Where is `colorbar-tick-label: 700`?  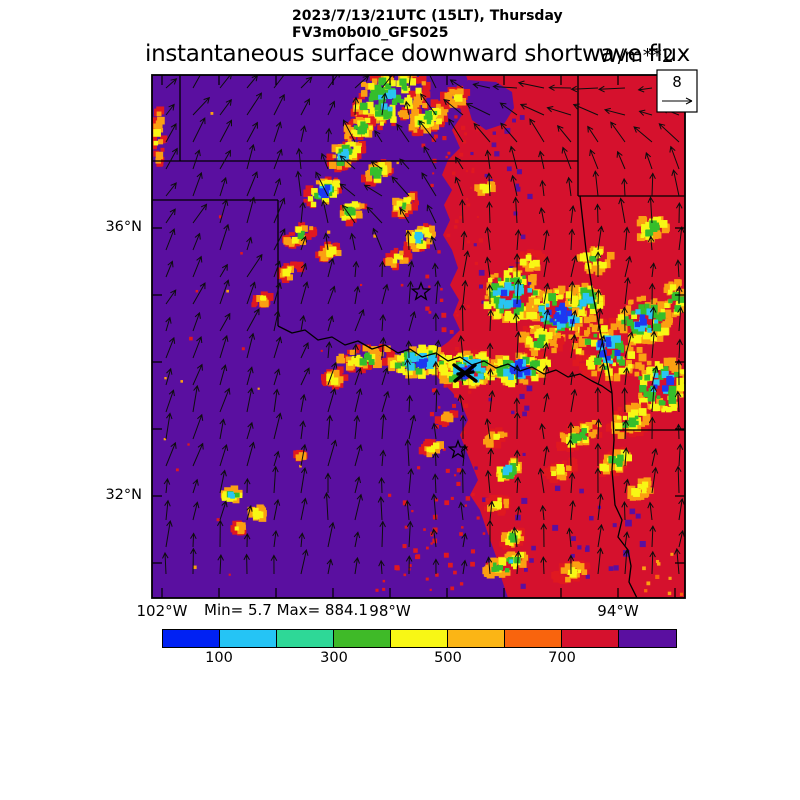 colorbar-tick-label: 700 is located at coordinates (562, 658).